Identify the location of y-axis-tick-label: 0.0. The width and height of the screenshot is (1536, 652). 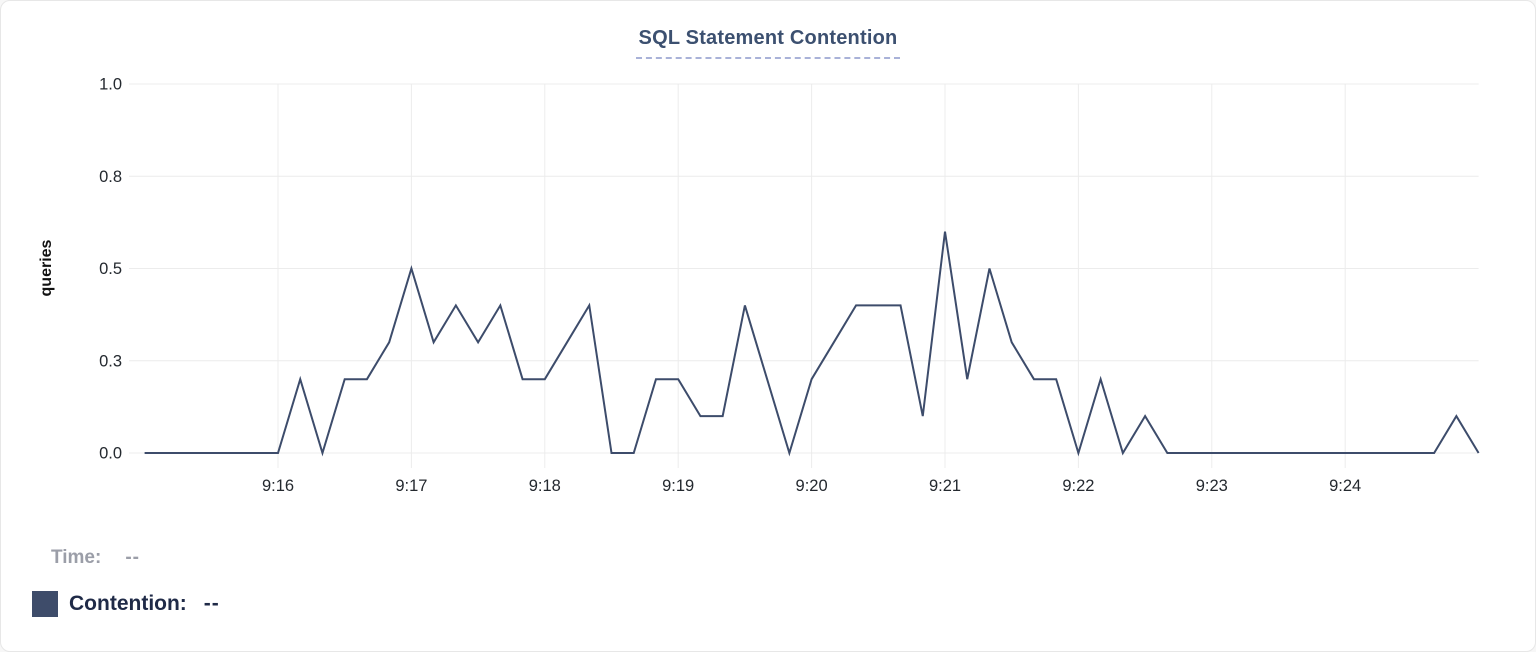
(110, 454).